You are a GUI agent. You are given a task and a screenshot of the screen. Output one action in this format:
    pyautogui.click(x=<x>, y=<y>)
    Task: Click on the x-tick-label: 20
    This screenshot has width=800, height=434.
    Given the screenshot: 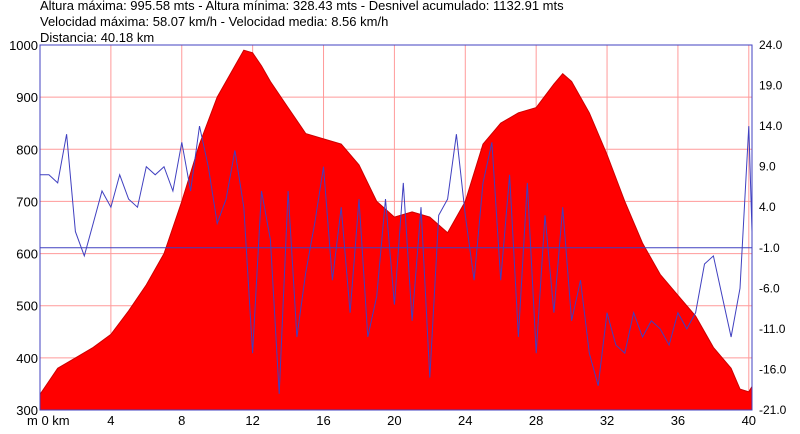 What is the action you would take?
    pyautogui.click(x=394, y=420)
    